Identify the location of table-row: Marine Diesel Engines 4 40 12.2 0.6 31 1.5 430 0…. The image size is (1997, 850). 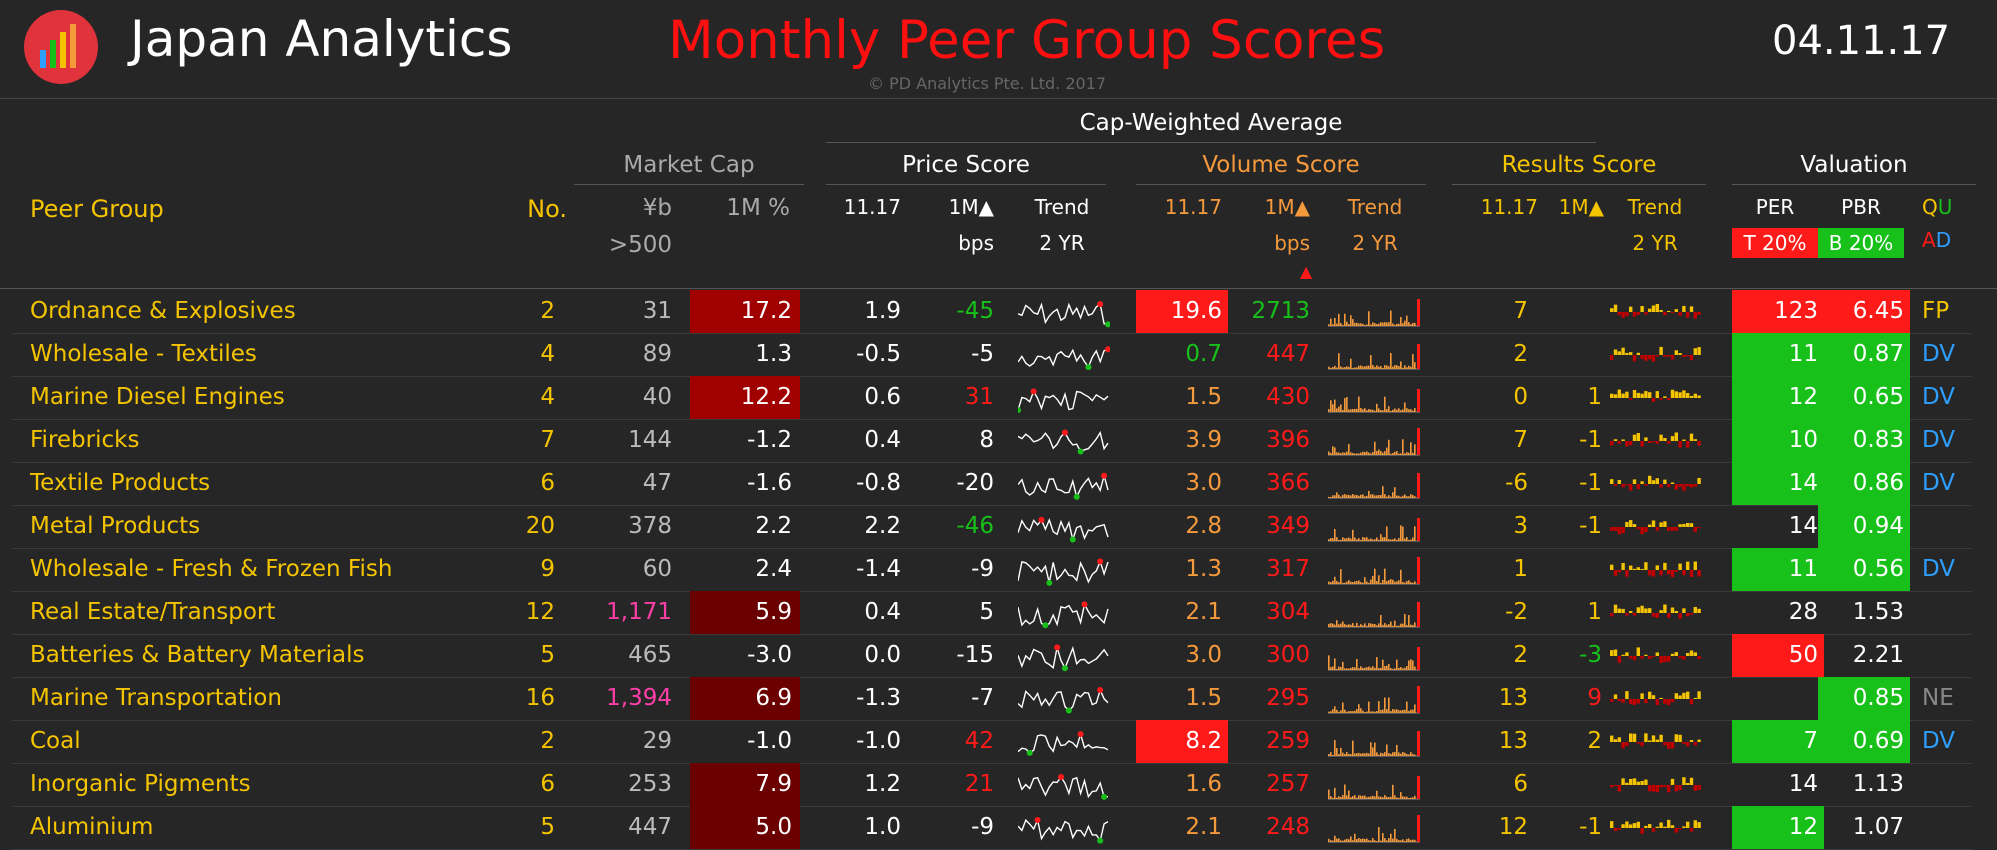
(992, 398).